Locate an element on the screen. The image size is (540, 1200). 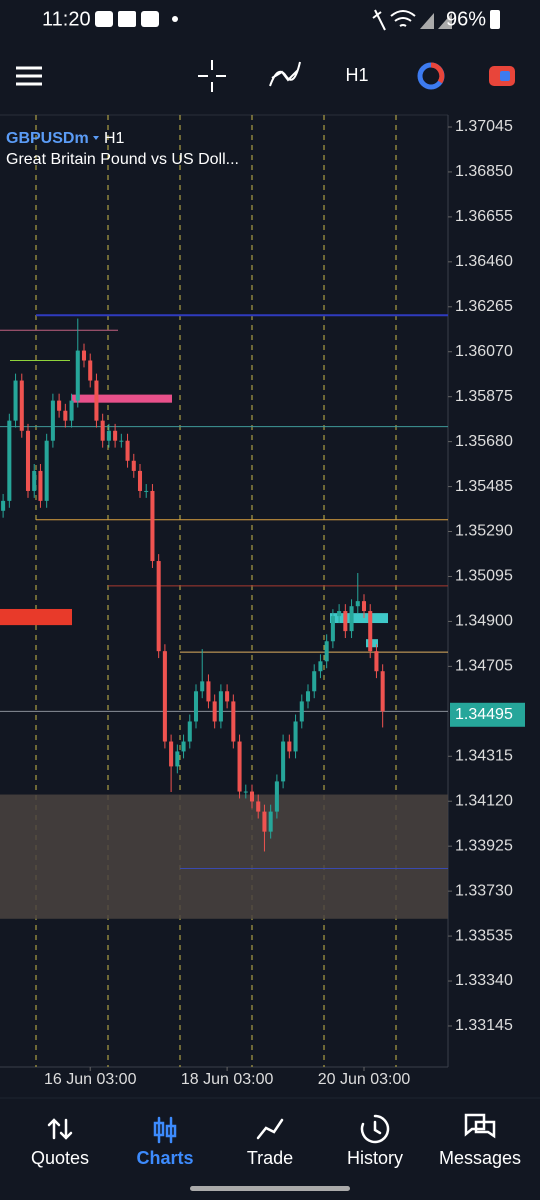
x-tick-label: 18 Jun 03:00 is located at coordinates (227, 1079).